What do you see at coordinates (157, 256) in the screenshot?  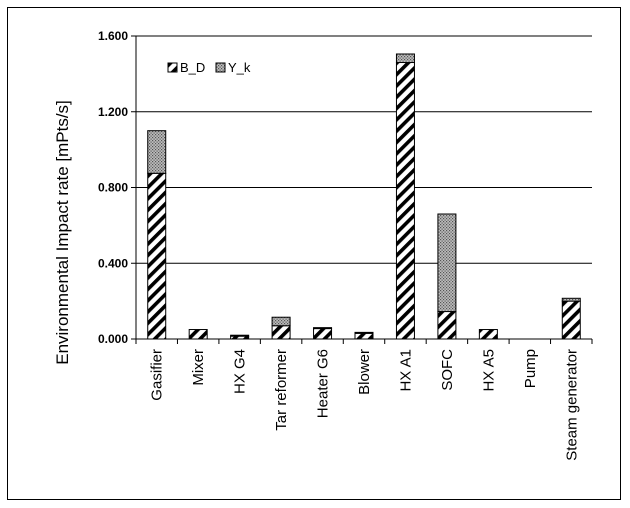 I see `bar-b-d-gasifier` at bounding box center [157, 256].